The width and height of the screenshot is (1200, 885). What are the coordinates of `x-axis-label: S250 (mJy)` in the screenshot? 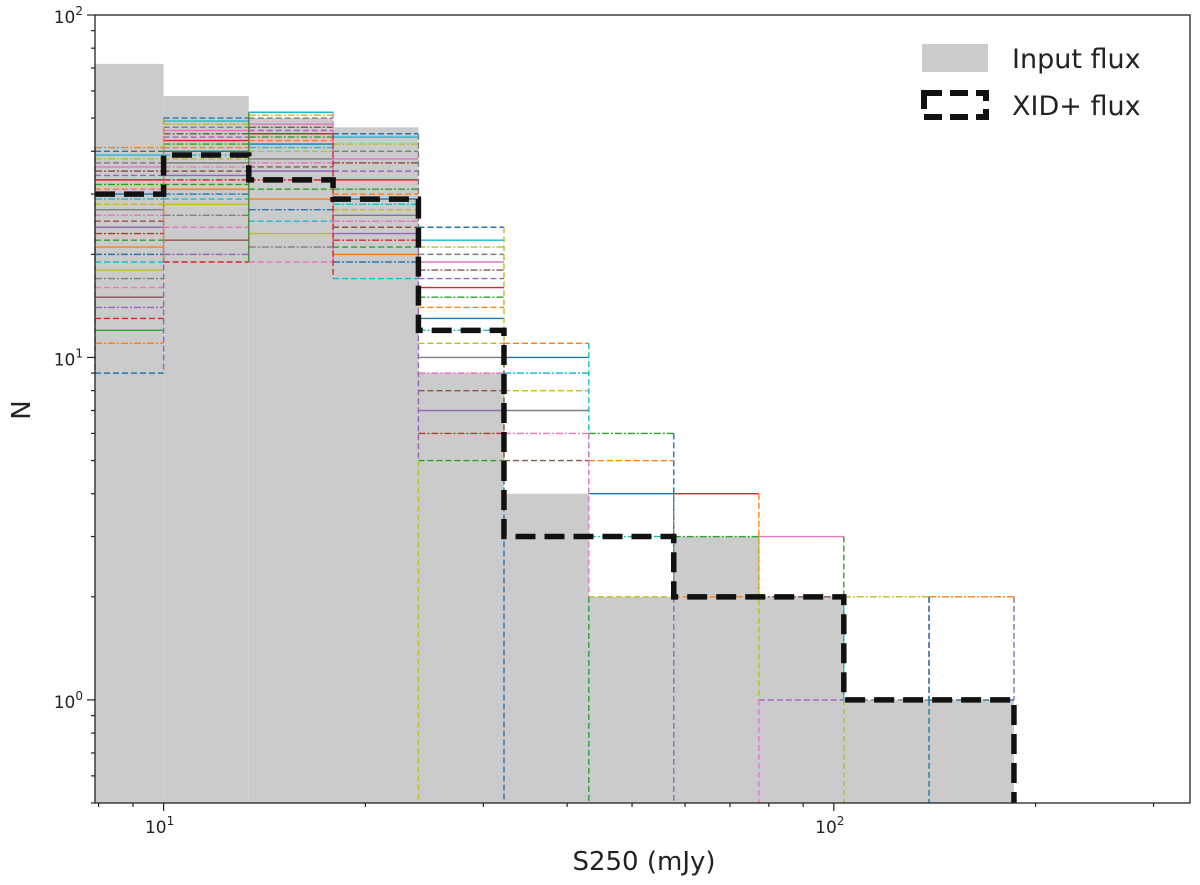 It's located at (643, 862).